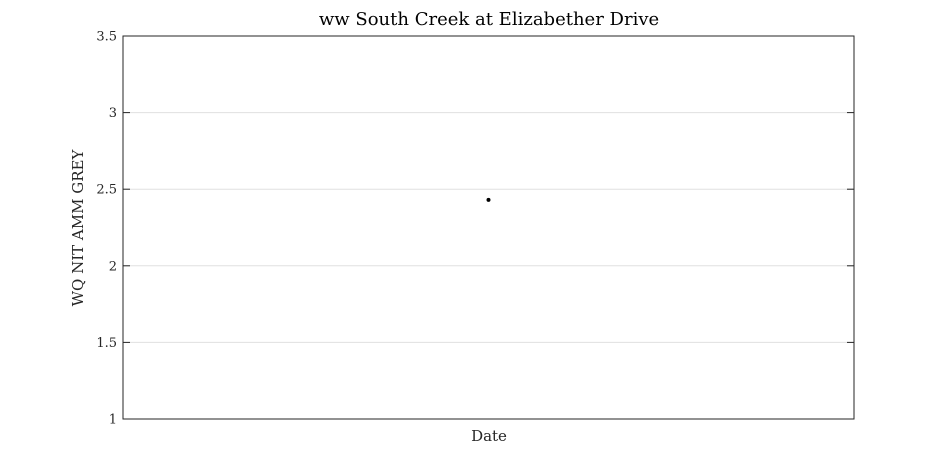 The width and height of the screenshot is (945, 472). I want to click on data-point, so click(488, 199).